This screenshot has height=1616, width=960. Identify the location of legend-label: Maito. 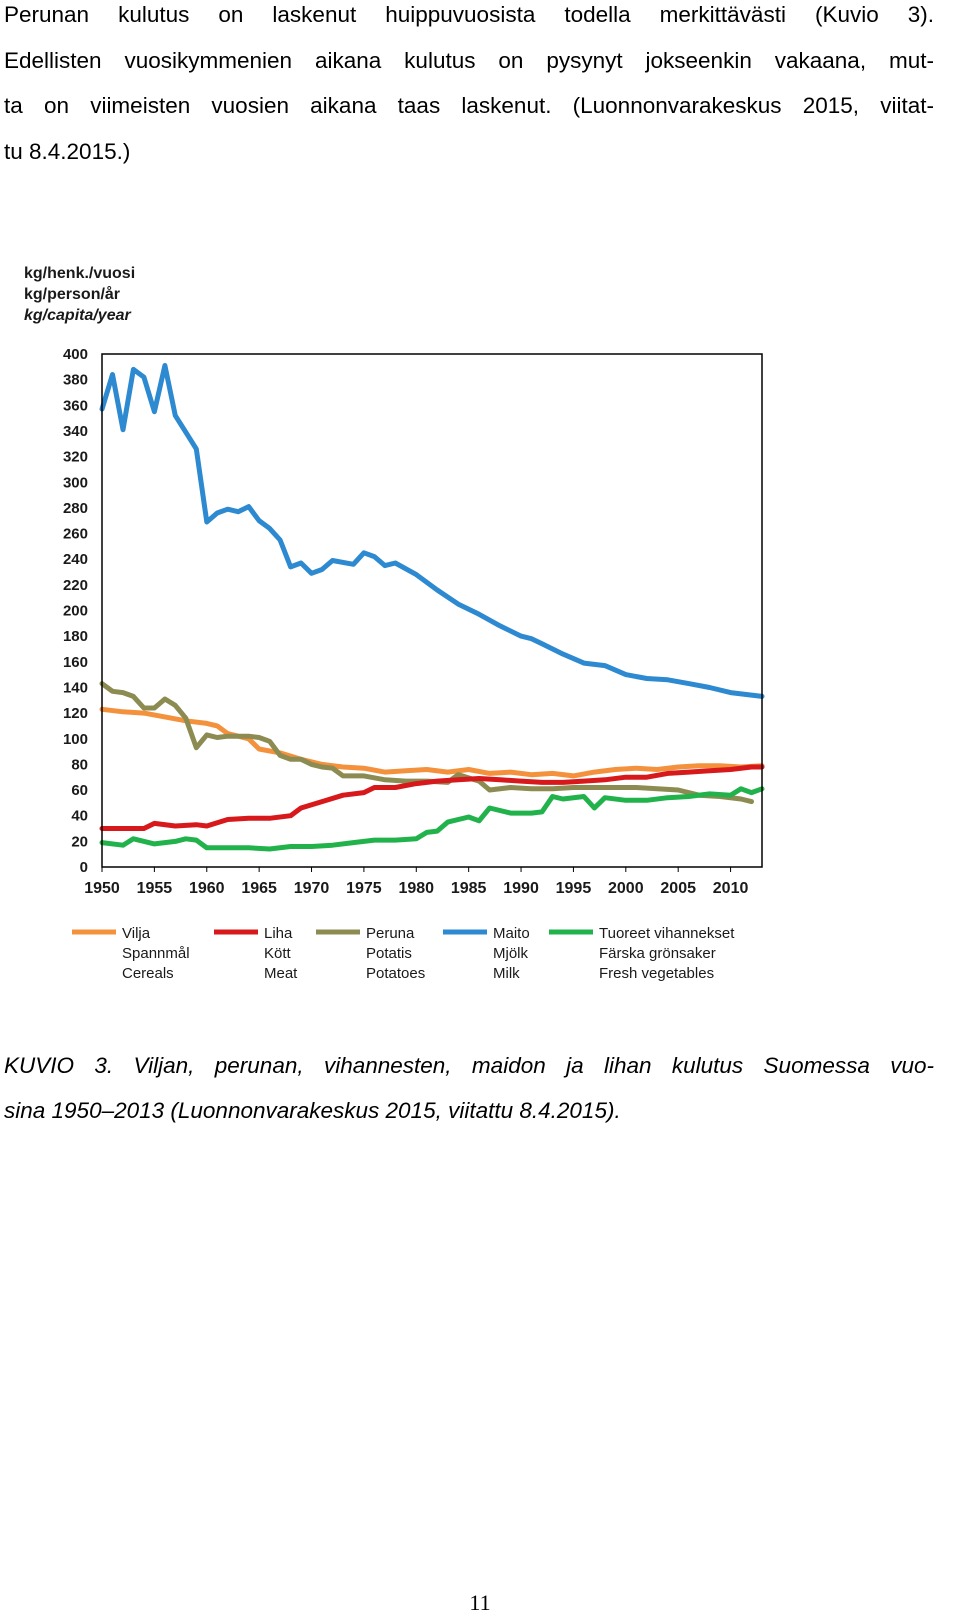
(511, 933).